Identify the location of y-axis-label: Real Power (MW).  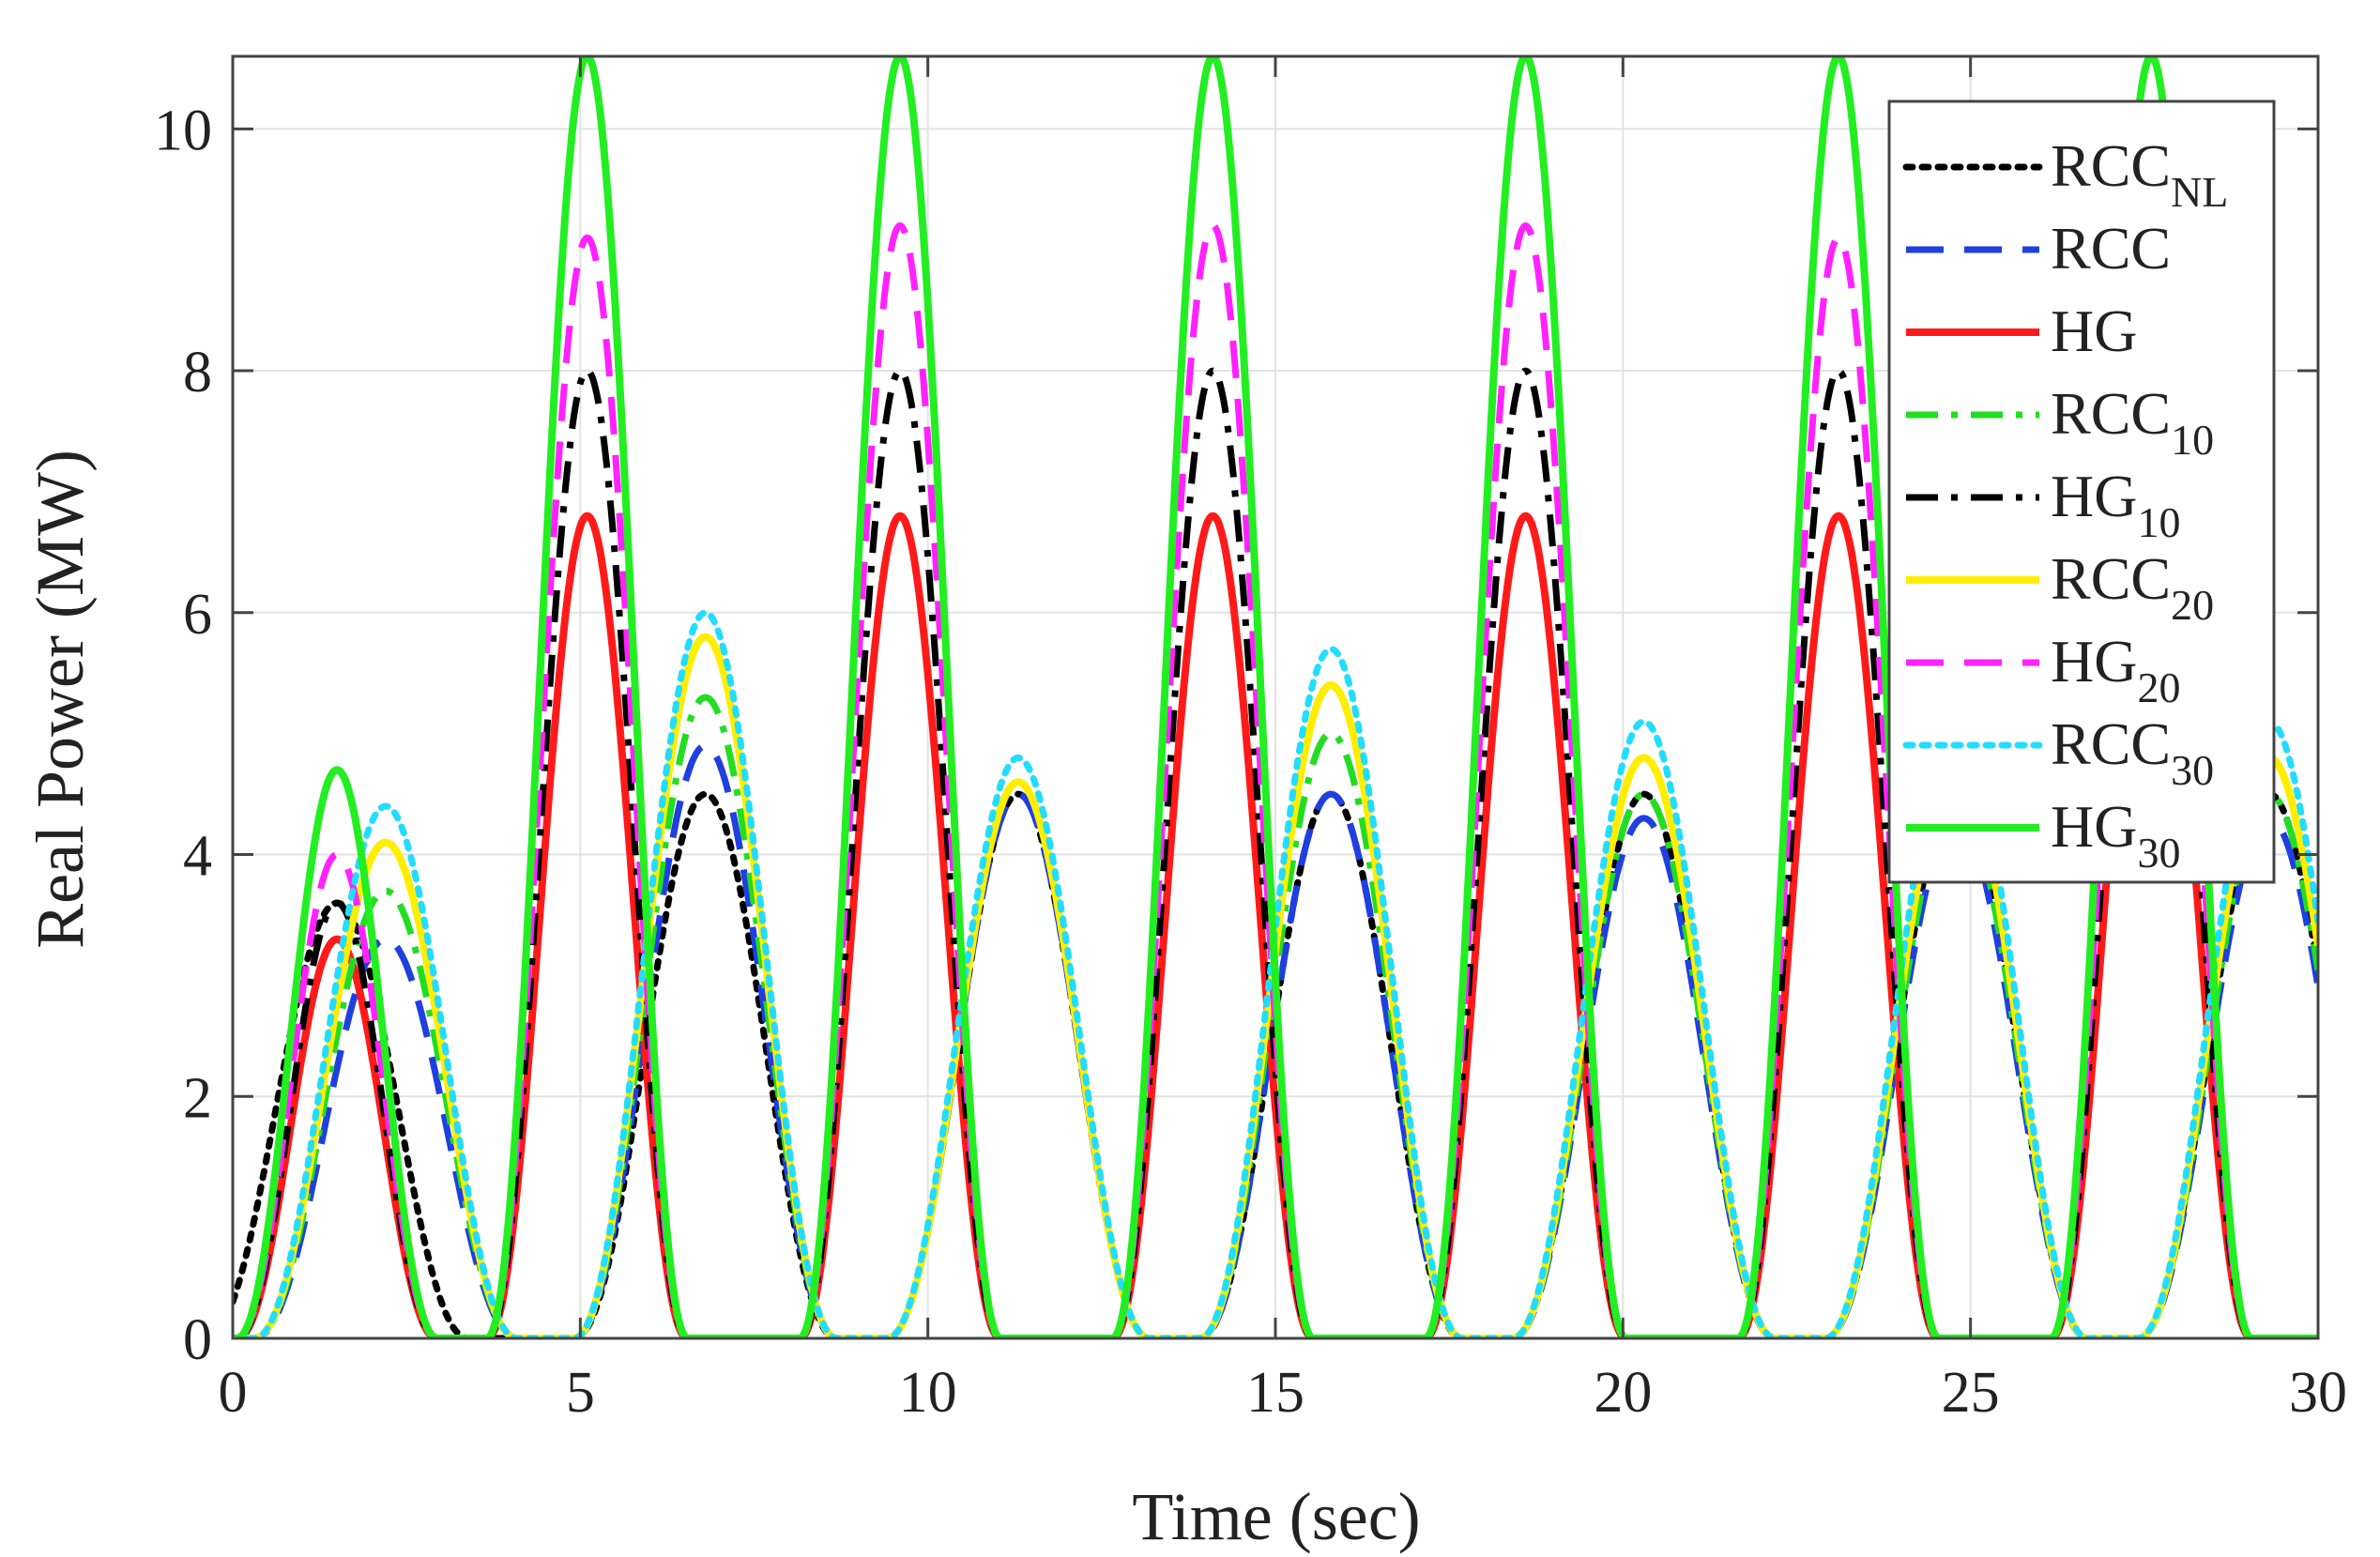
(60, 699).